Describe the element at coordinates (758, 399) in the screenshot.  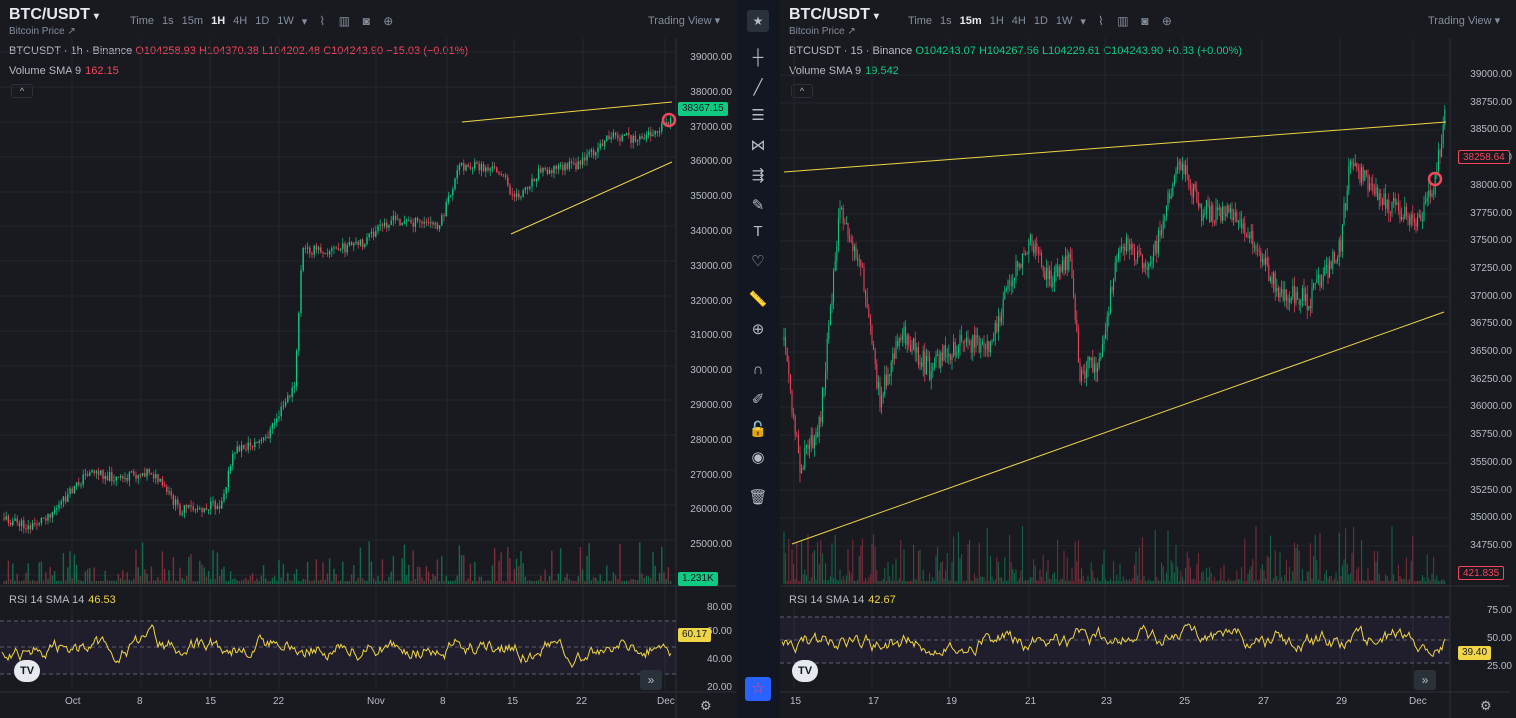
I see `lock-draw-icon: ✐` at that location.